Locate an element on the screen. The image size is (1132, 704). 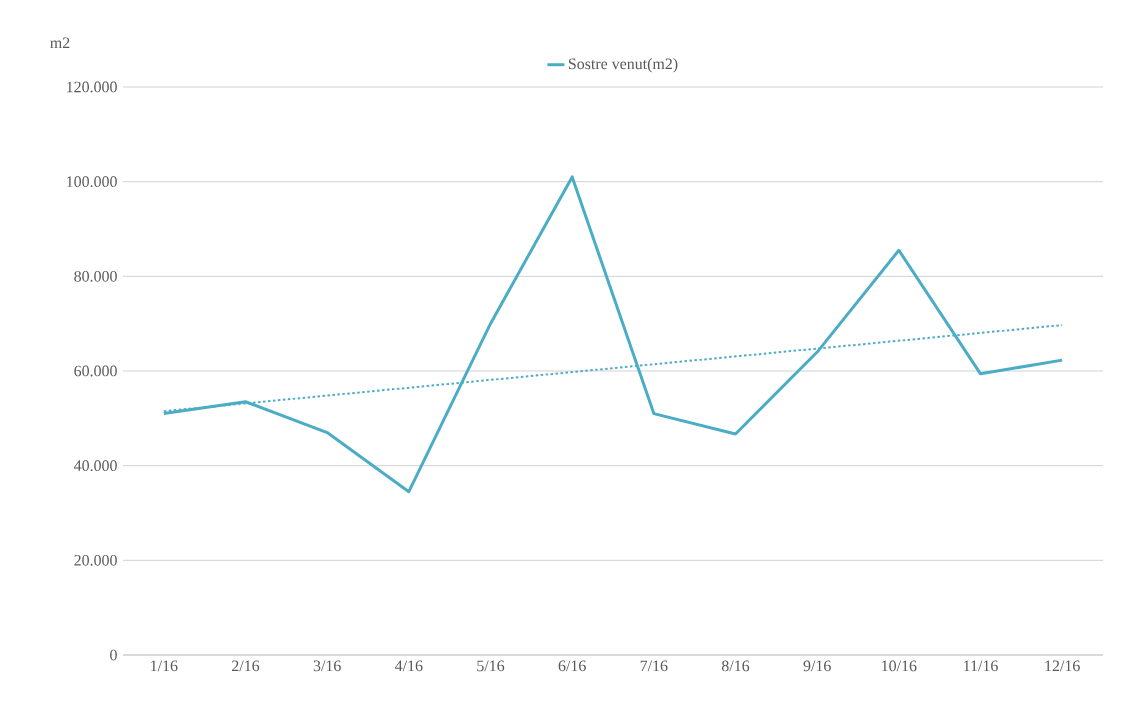
x-tick-label: 12/16 is located at coordinates (1062, 666).